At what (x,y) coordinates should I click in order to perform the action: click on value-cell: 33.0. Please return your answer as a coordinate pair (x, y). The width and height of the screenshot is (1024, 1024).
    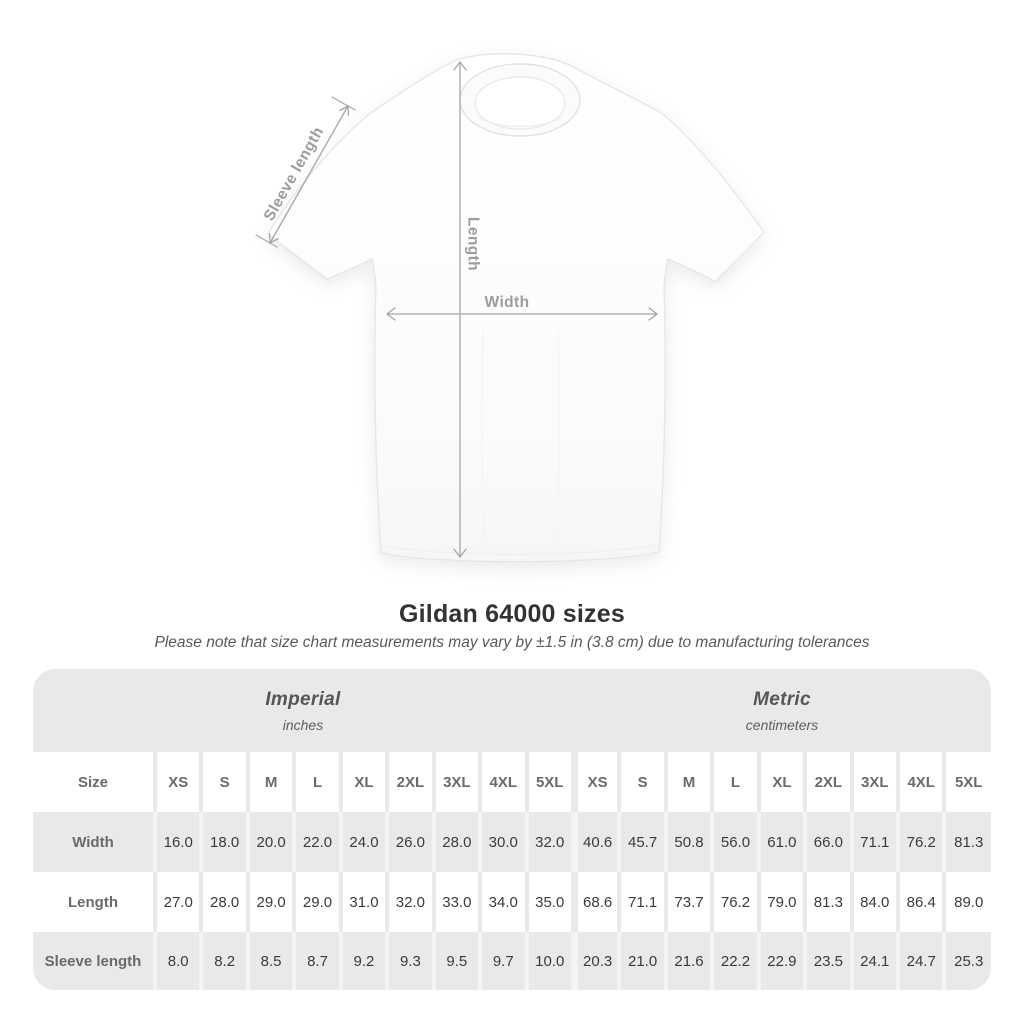
    Looking at the image, I should click on (457, 902).